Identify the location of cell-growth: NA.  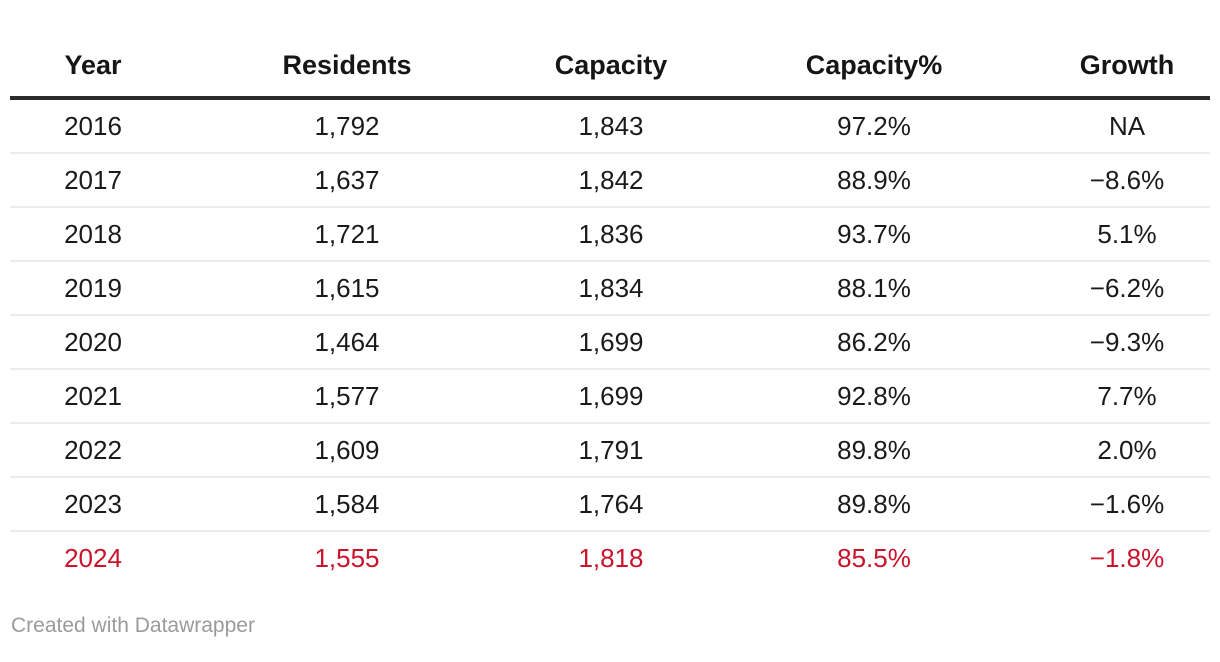
(1127, 126).